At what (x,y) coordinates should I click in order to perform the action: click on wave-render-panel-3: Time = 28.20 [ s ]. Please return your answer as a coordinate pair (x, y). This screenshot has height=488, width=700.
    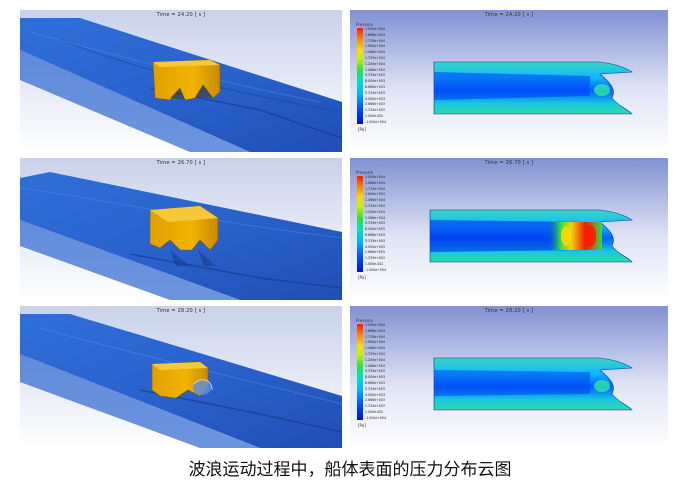
    Looking at the image, I should click on (181, 377).